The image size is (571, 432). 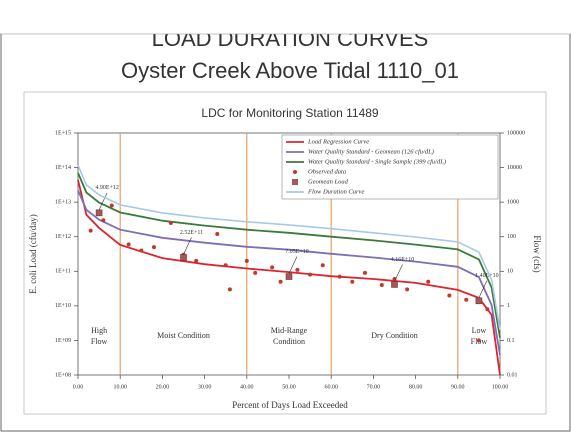 What do you see at coordinates (537, 253) in the screenshot?
I see `y2-axis-label: Flow (cfs)` at bounding box center [537, 253].